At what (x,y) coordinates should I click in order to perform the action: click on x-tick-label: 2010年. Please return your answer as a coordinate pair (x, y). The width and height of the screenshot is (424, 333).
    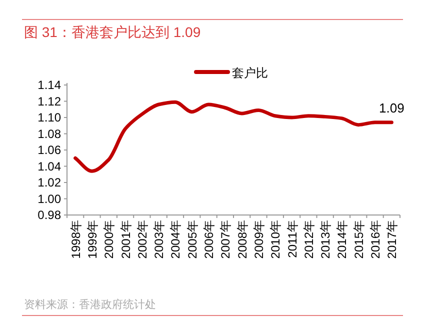
    Looking at the image, I should click on (275, 239).